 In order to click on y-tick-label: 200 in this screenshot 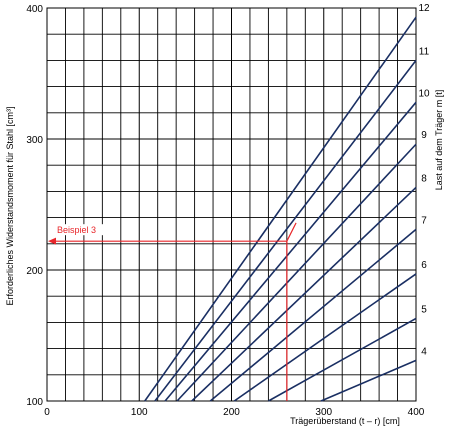, I will do `click(34, 271)`.